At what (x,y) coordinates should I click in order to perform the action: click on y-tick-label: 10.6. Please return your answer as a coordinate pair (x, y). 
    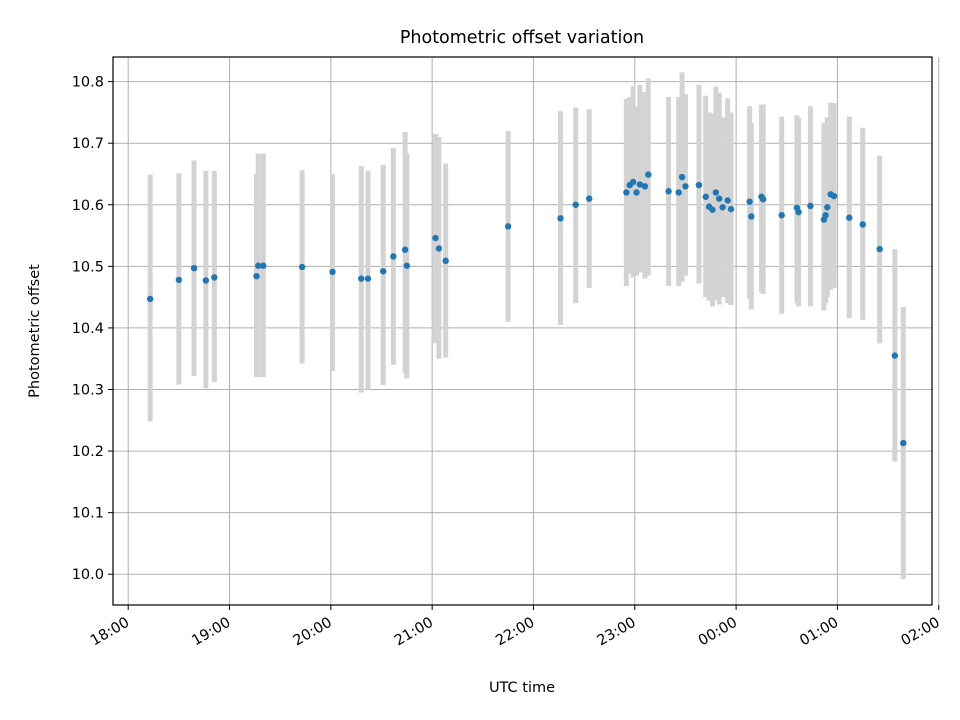
    Looking at the image, I should click on (88, 206).